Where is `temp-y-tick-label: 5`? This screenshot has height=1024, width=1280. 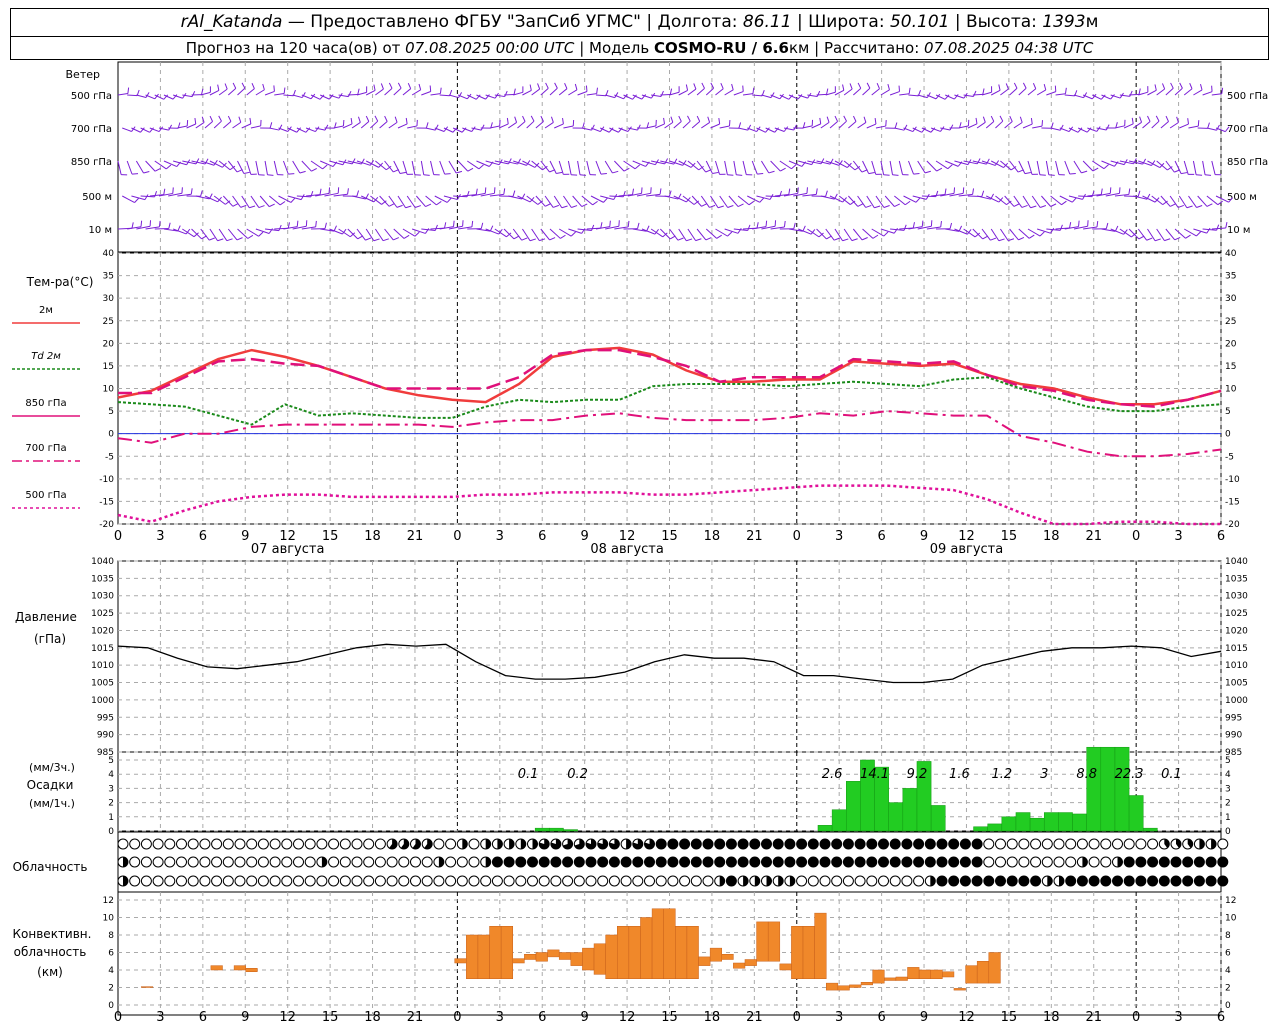 temp-y-tick-label: 5 is located at coordinates (111, 412).